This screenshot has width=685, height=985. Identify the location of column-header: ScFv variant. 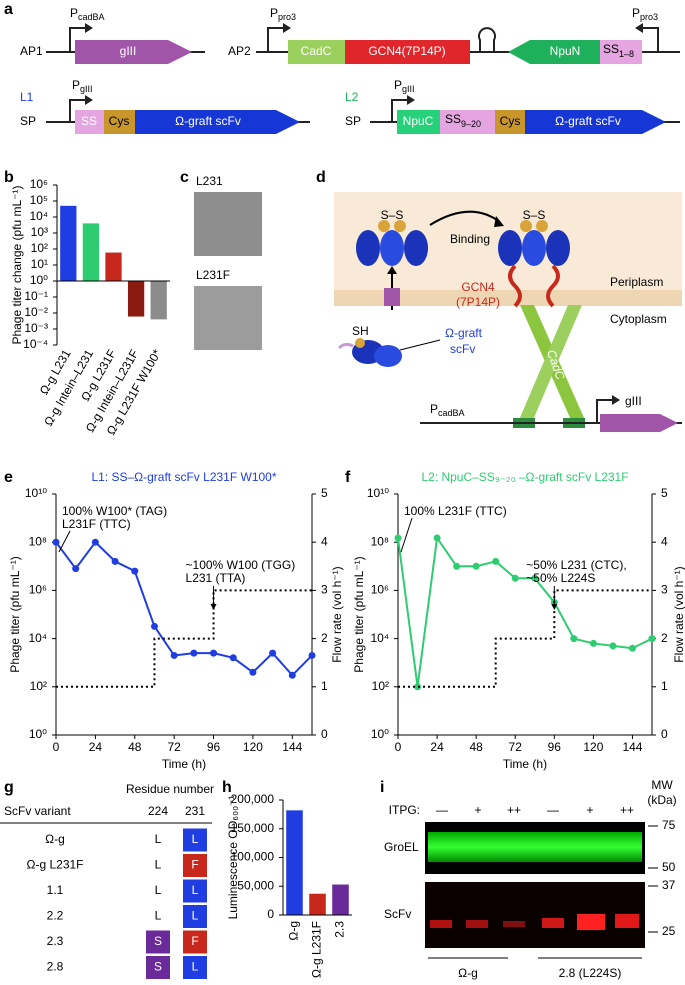
(37, 811).